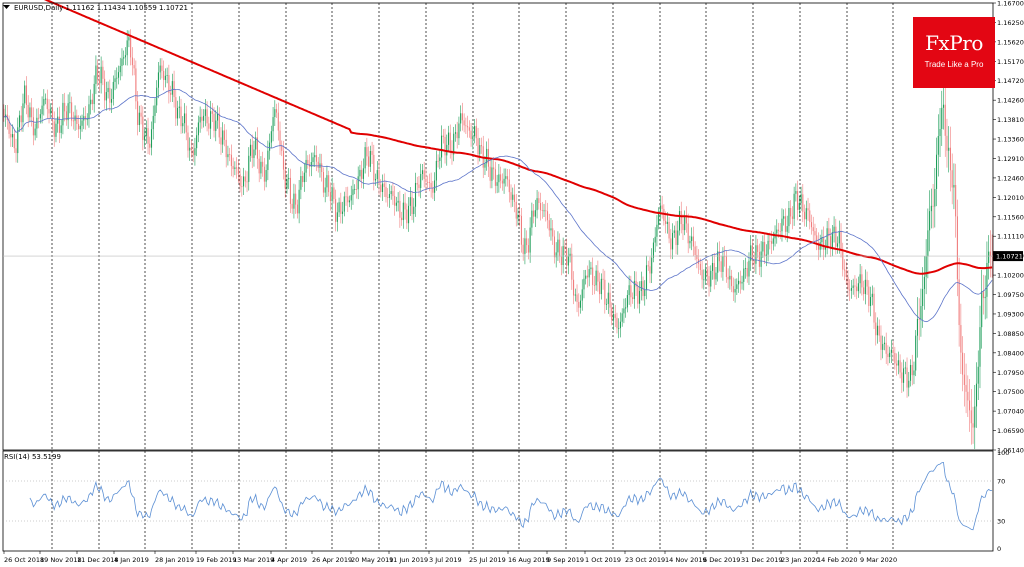  I want to click on x-tick-label: 11 Jun 2019, so click(408, 560).